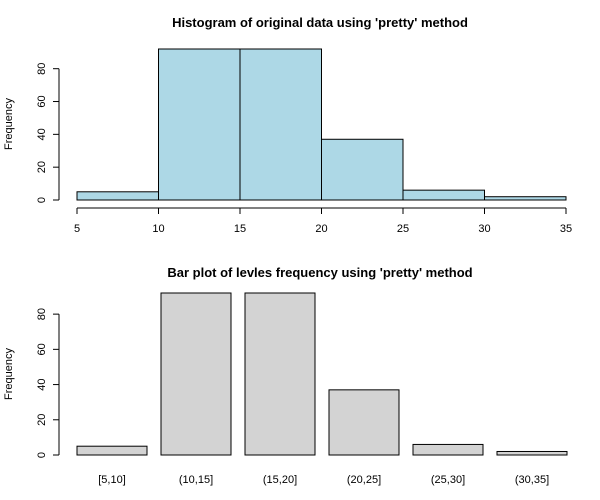 The image size is (600, 500). What do you see at coordinates (566, 229) in the screenshot?
I see `histogram-x-tick-label: 35` at bounding box center [566, 229].